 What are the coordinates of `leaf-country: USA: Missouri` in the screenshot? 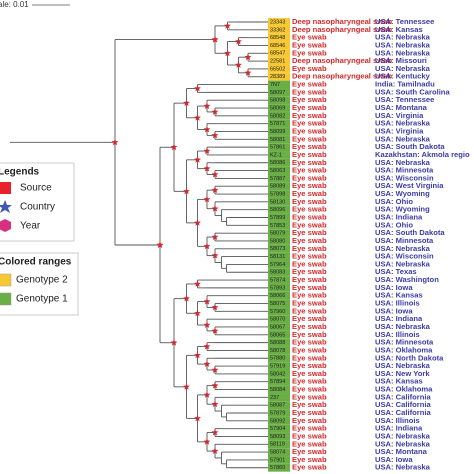 It's located at (401, 60).